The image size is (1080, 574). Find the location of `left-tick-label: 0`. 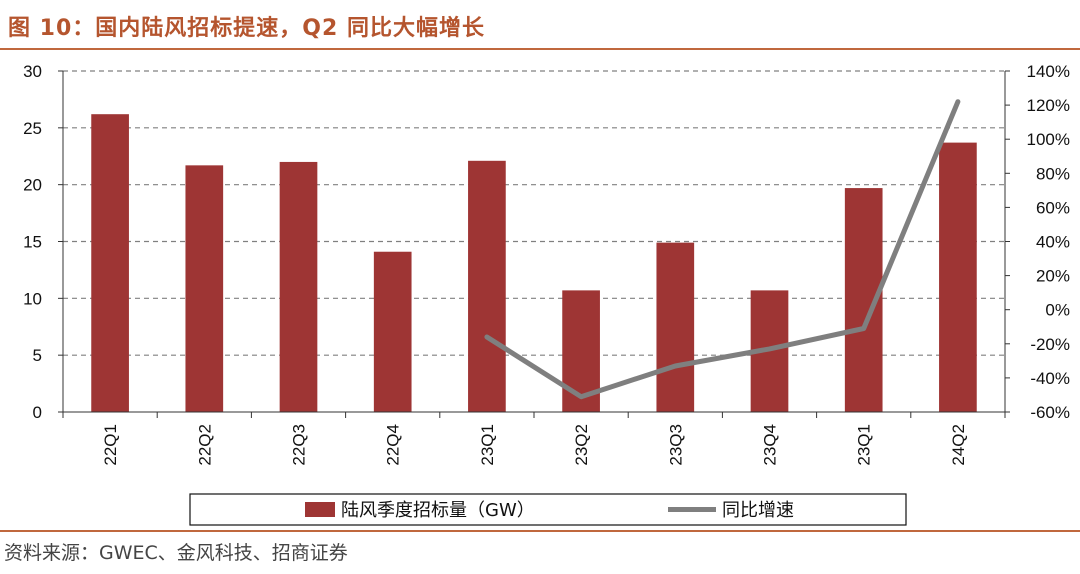

left-tick-label: 0 is located at coordinates (37, 412).